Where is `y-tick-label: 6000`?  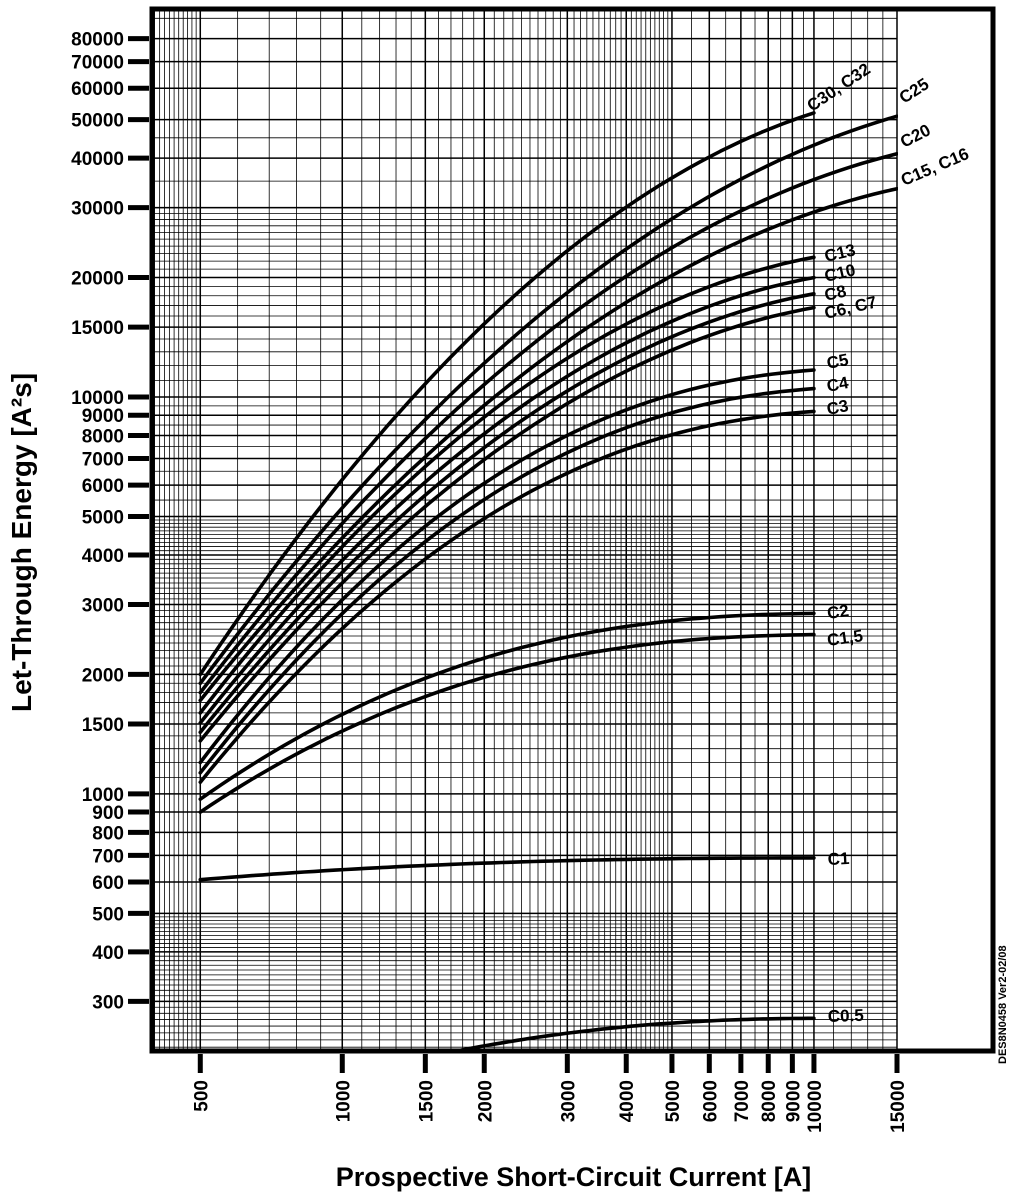 y-tick-label: 6000 is located at coordinates (103, 486).